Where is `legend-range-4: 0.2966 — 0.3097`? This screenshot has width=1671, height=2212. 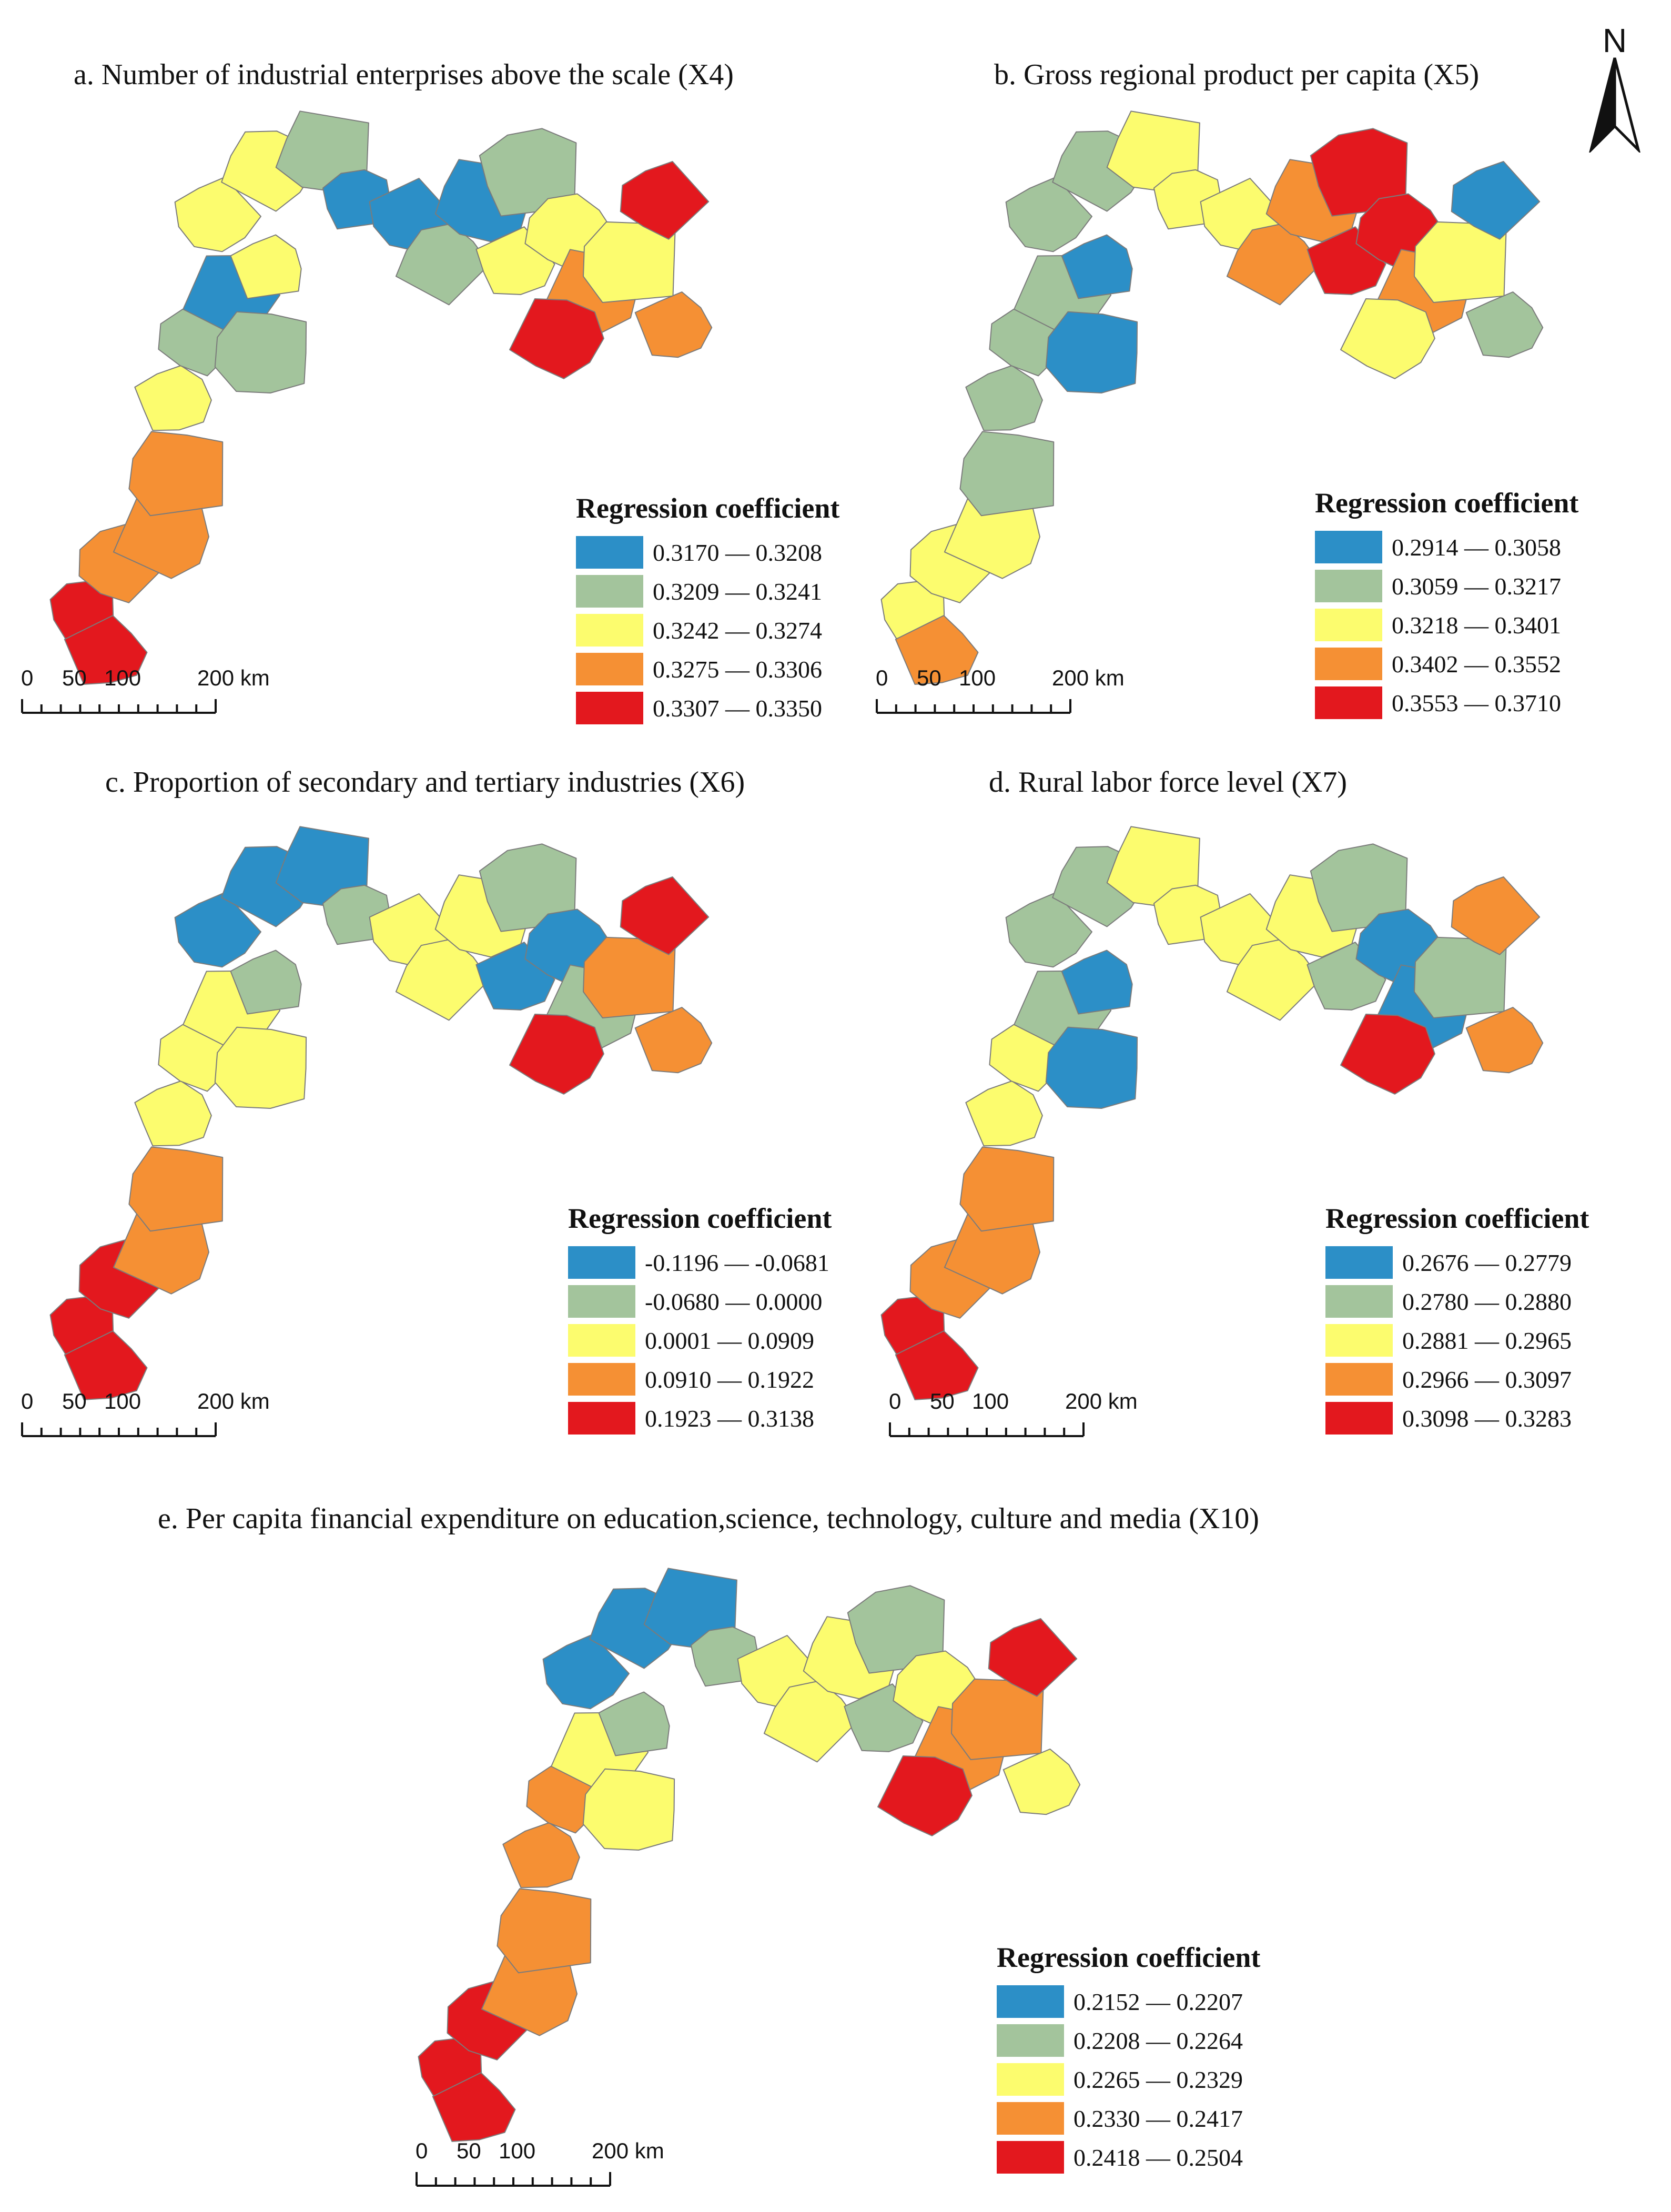
legend-range-4: 0.2966 — 0.3097 is located at coordinates (1487, 1379).